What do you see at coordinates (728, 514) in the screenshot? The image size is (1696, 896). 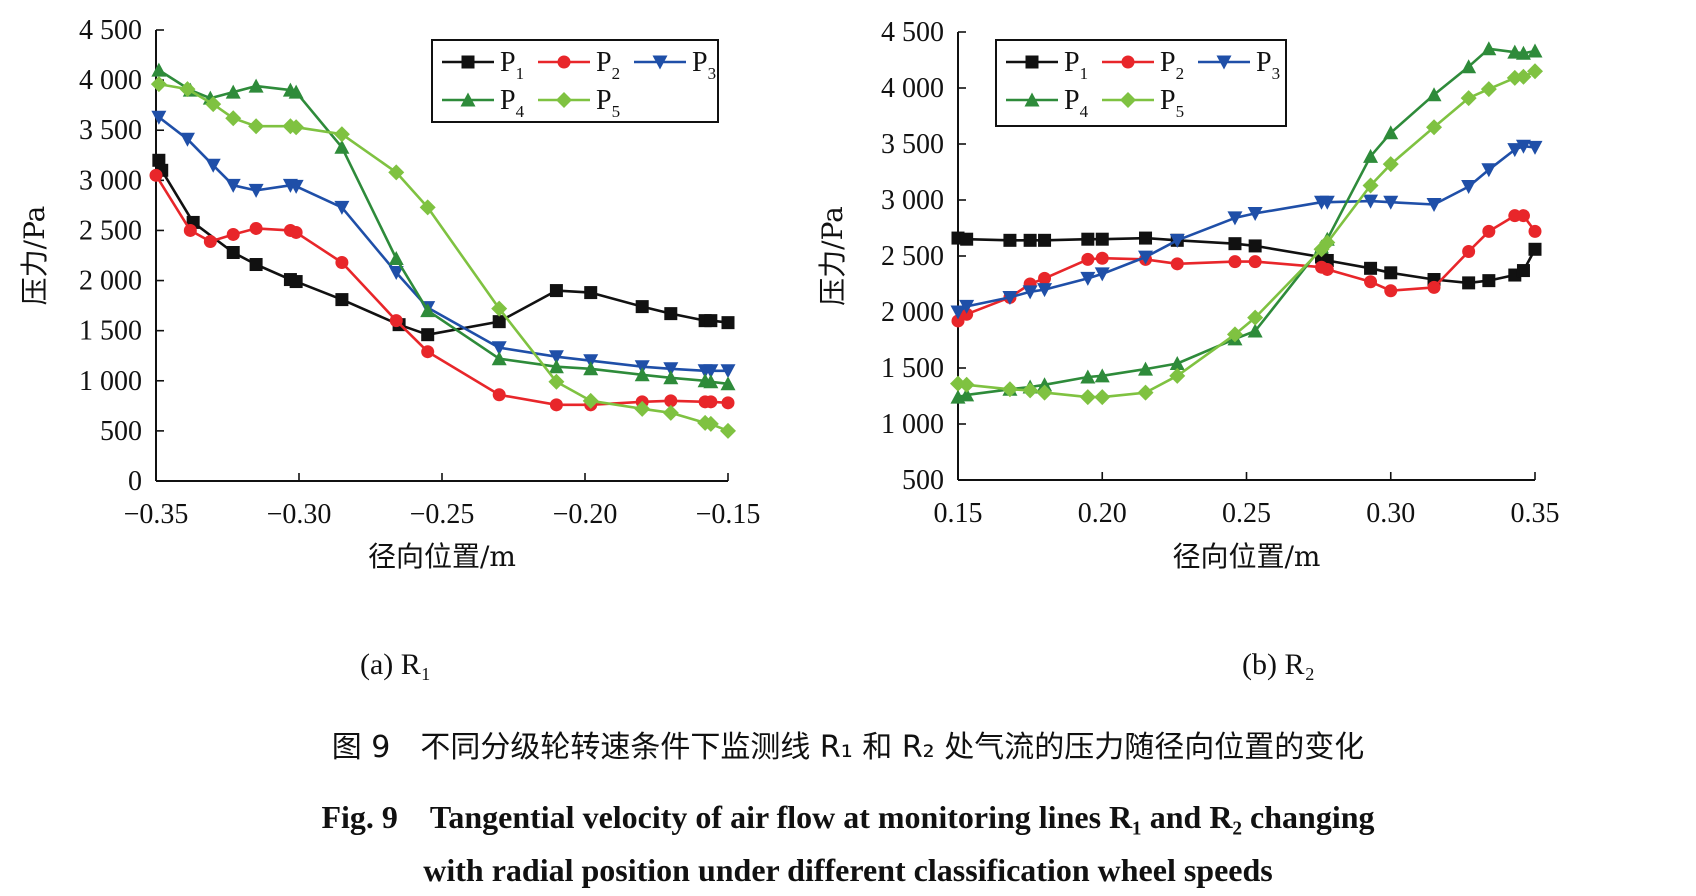 I see `x-tick-label: −0.15` at bounding box center [728, 514].